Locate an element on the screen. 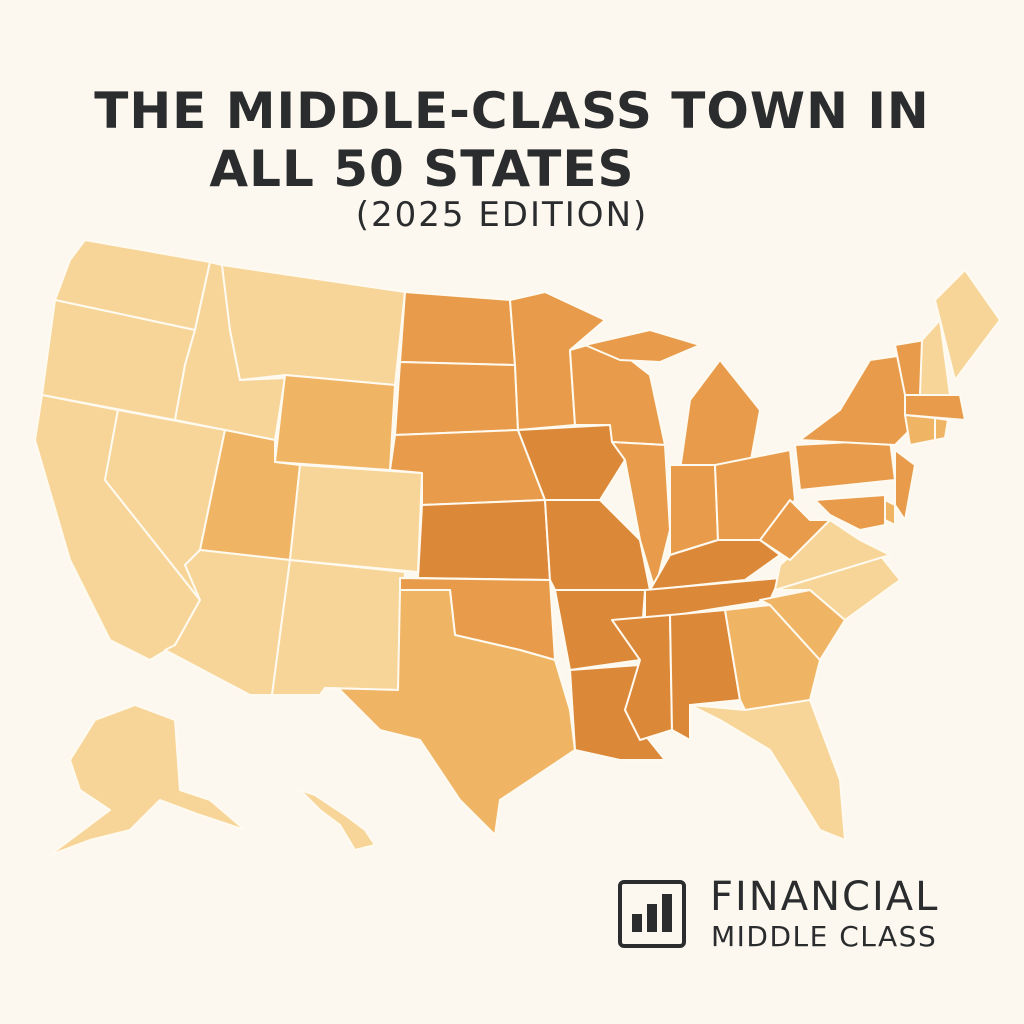 This screenshot has width=1024, height=1024. title-line-1: THE MIDDLE-CLASS TOWN IN is located at coordinates (512, 111).